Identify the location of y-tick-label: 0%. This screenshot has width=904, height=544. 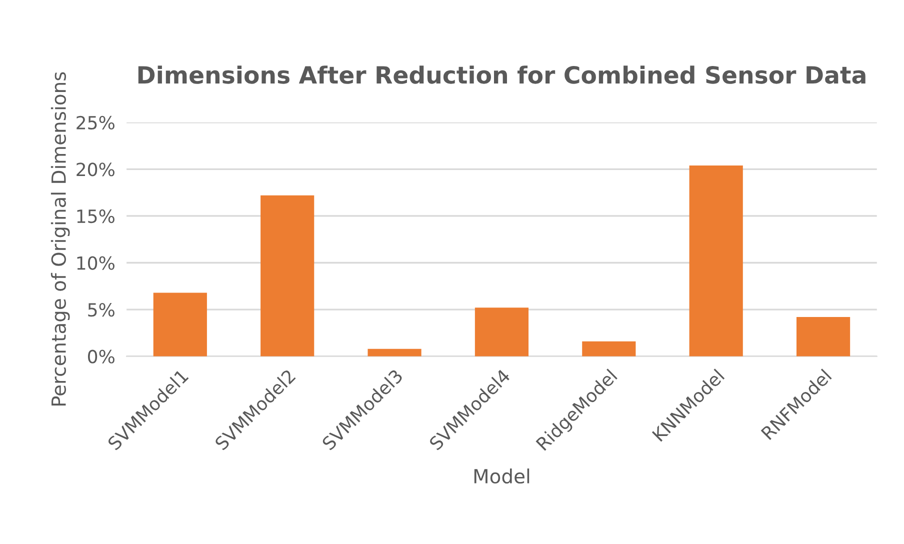
(101, 357).